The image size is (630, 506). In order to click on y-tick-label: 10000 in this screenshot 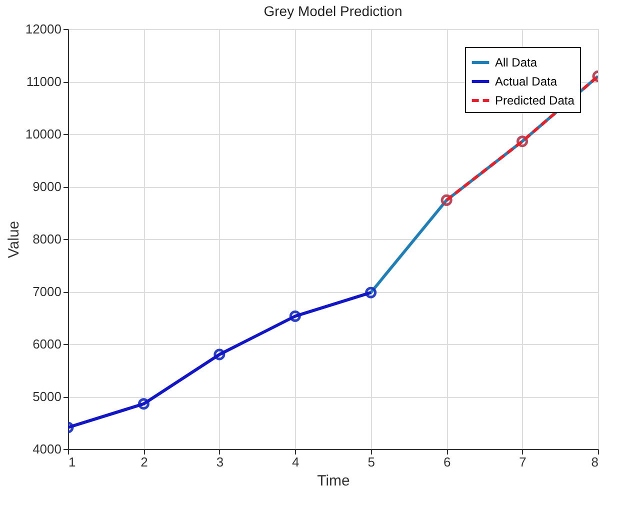, I will do `click(43, 134)`.